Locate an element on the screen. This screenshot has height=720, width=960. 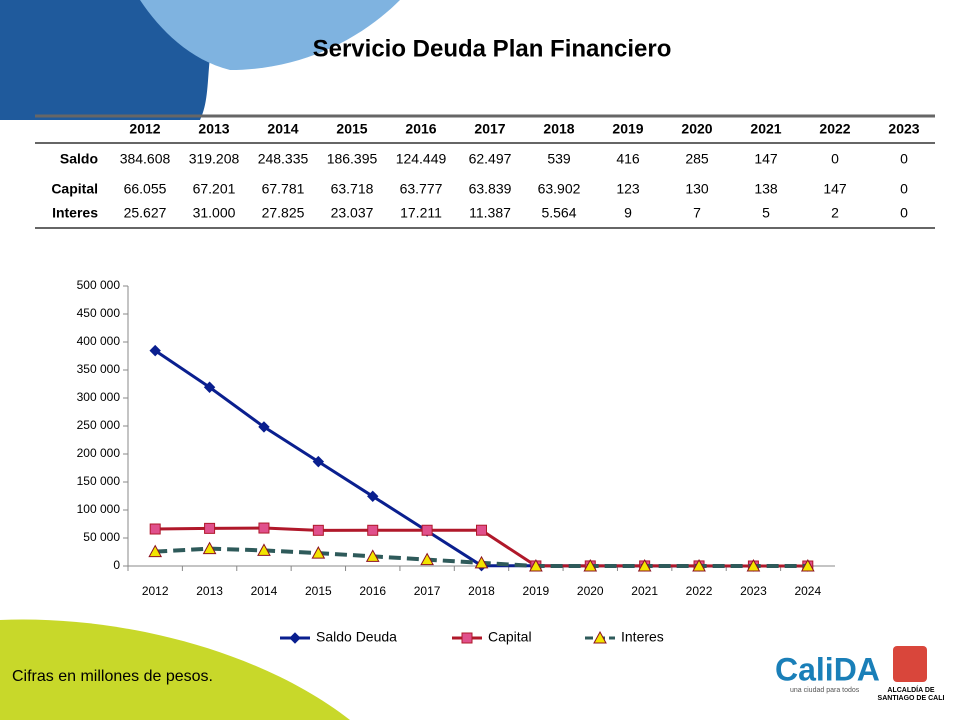
table-cell: 2 is located at coordinates (835, 213).